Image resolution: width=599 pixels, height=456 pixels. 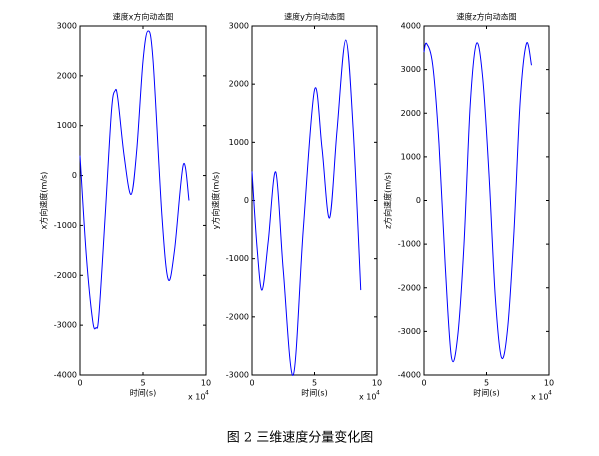 I want to click on chart-title: 速度y方向动态图, so click(x=314, y=17).